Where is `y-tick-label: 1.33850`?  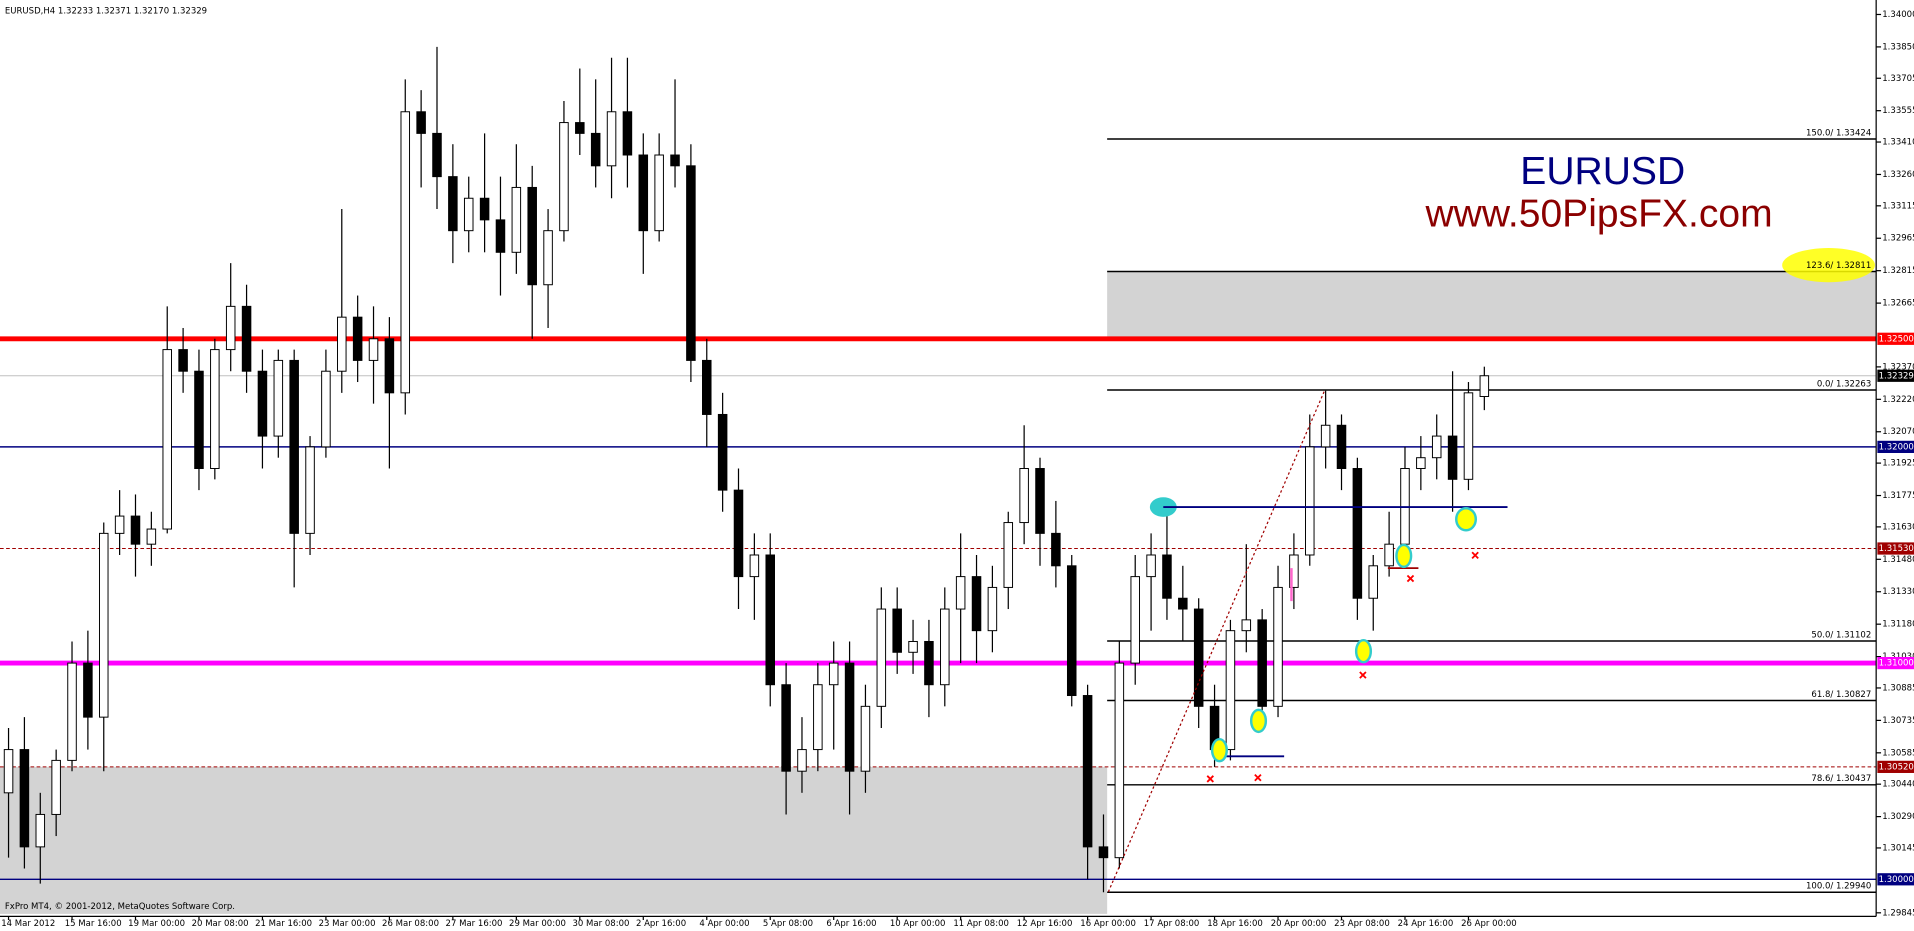
y-tick-label: 1.33850 is located at coordinates (1898, 47).